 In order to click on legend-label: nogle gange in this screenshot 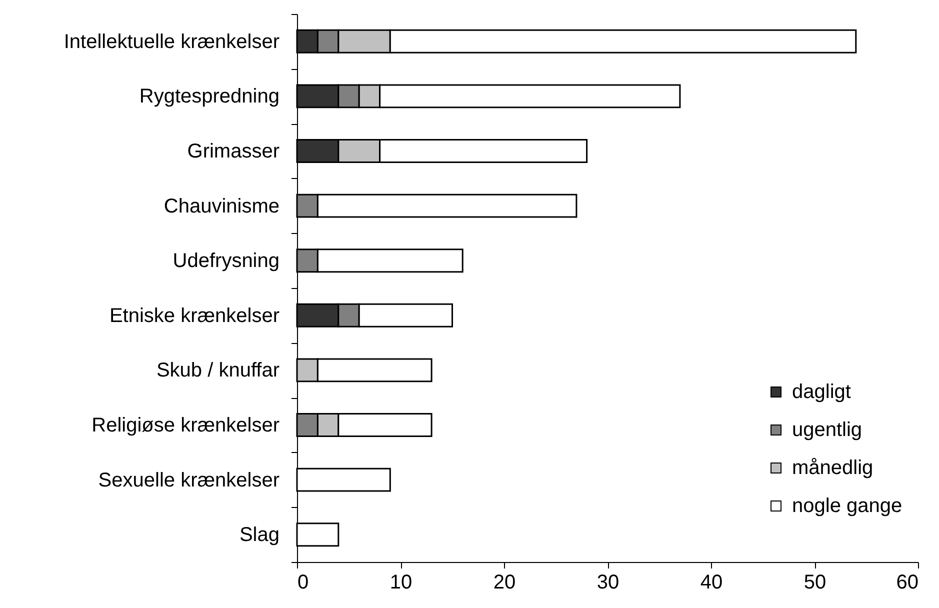, I will do `click(847, 506)`.